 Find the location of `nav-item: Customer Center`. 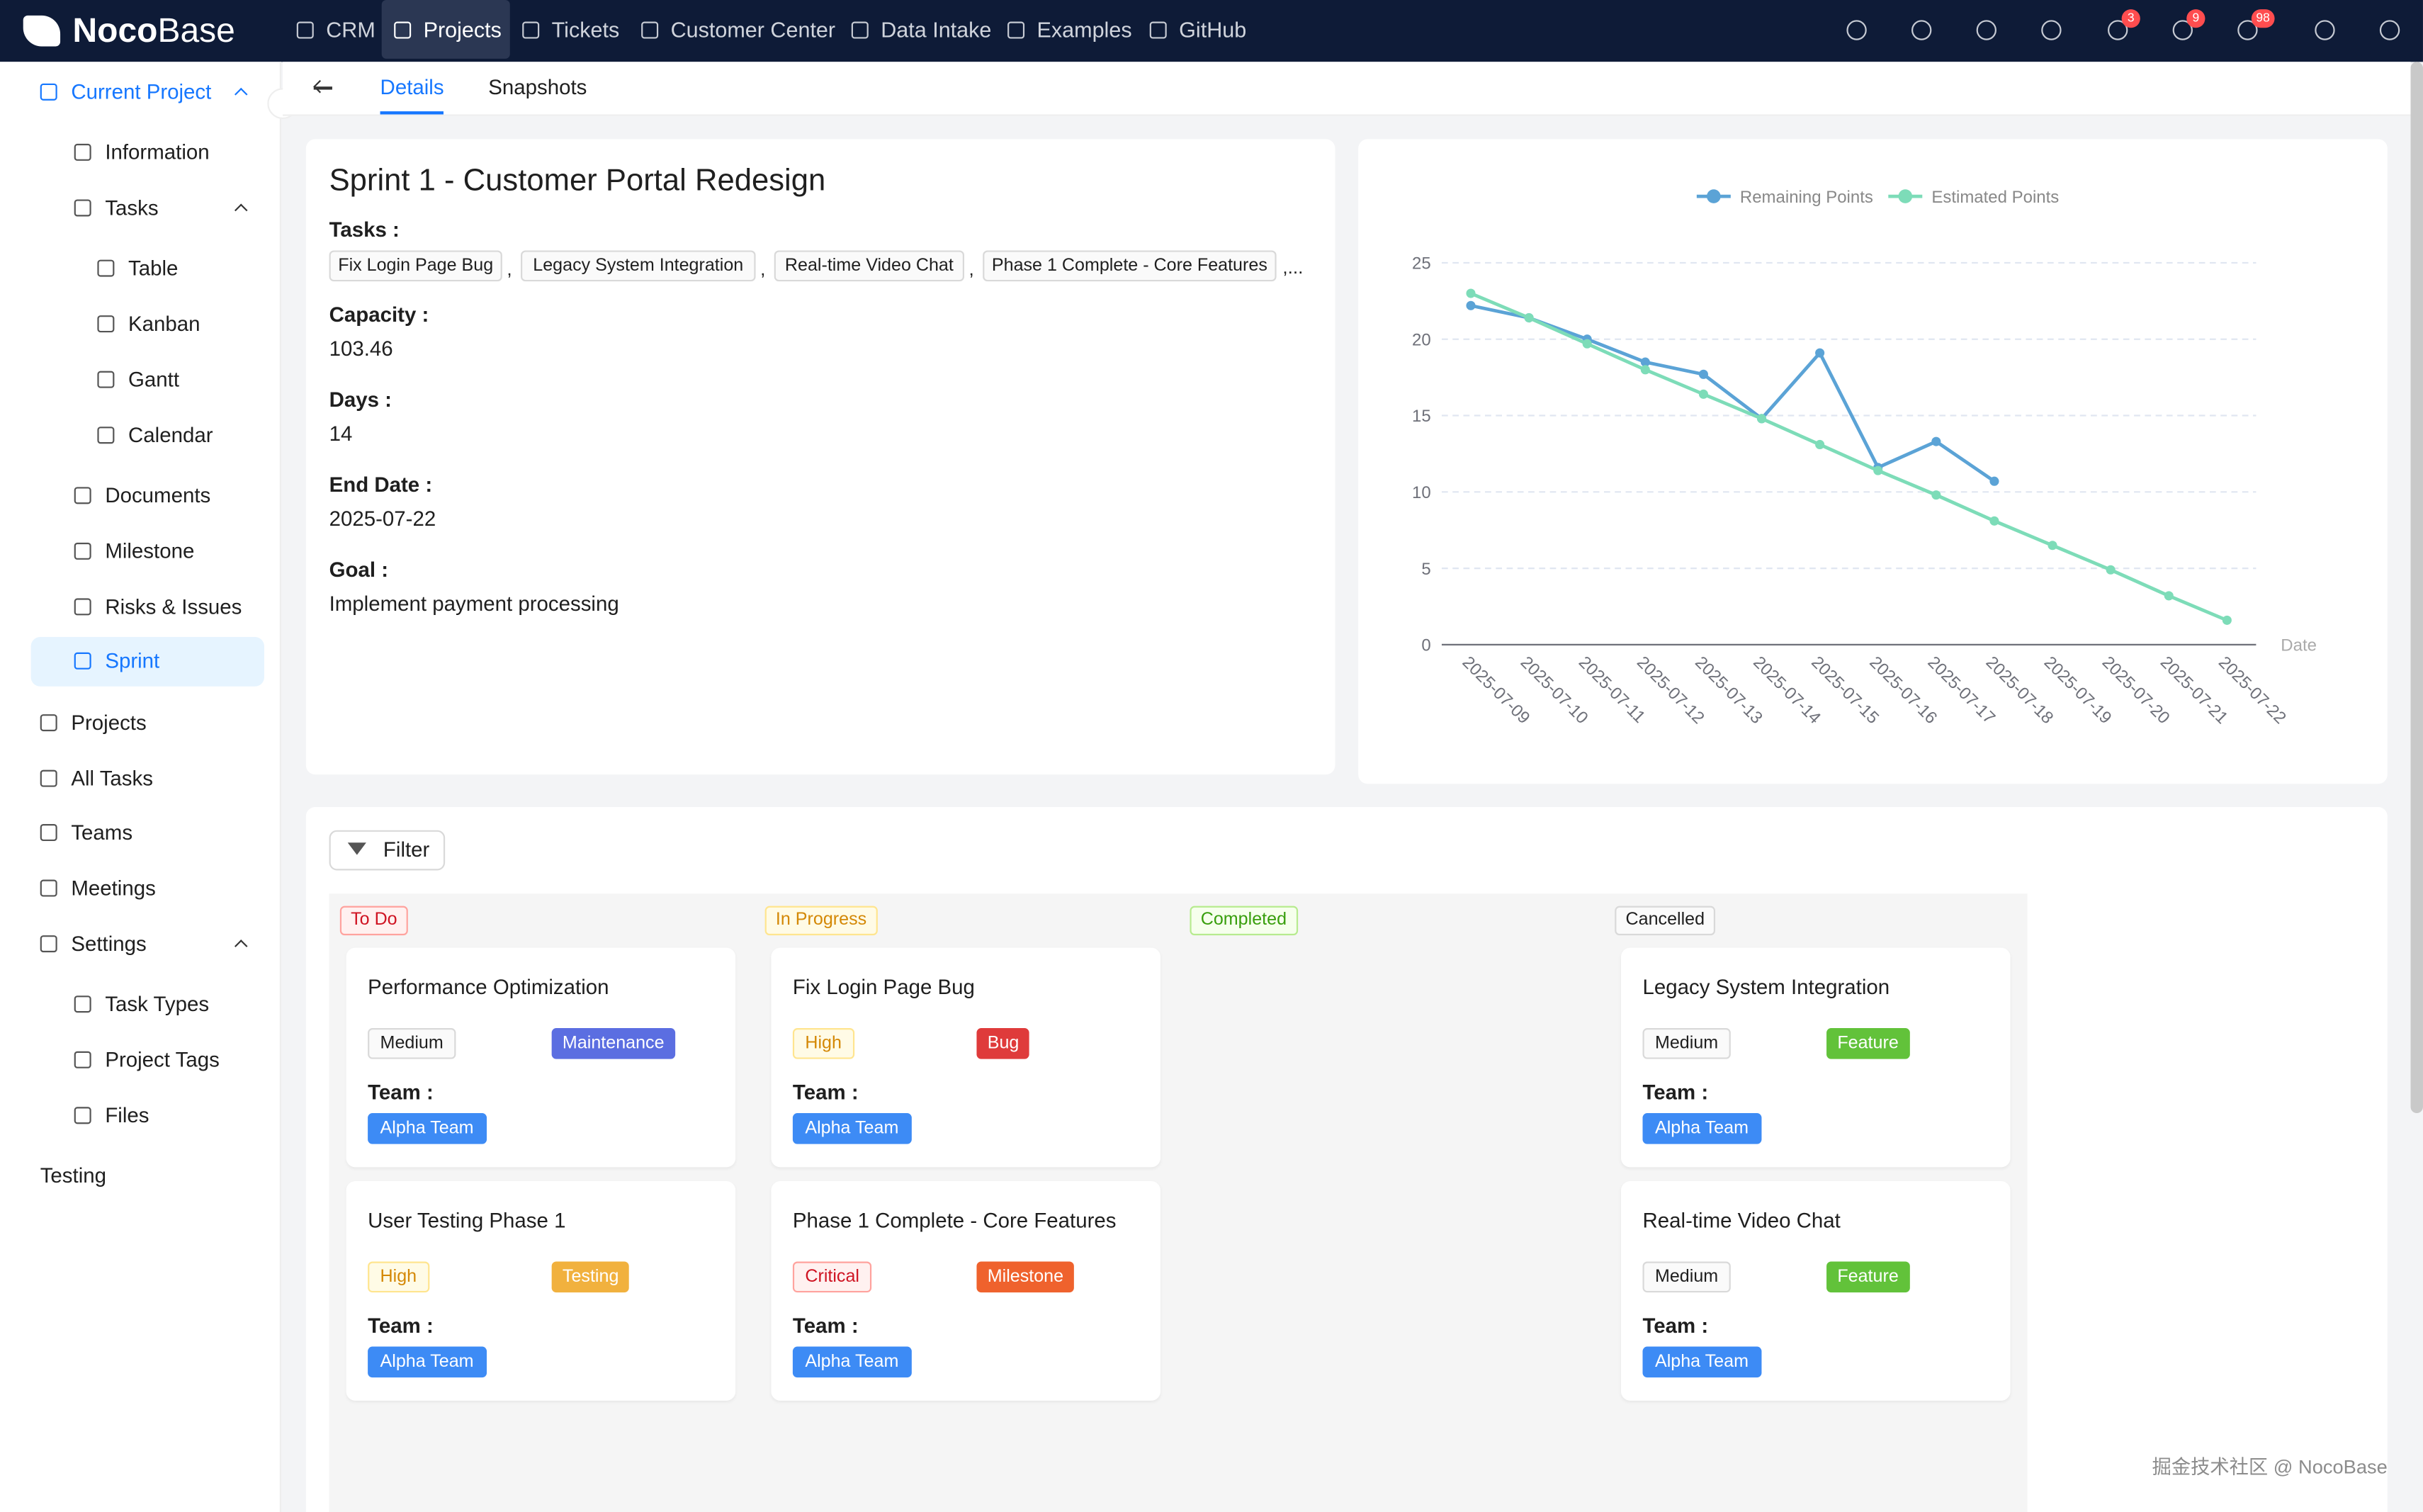

nav-item: Customer Center is located at coordinates (753, 29).